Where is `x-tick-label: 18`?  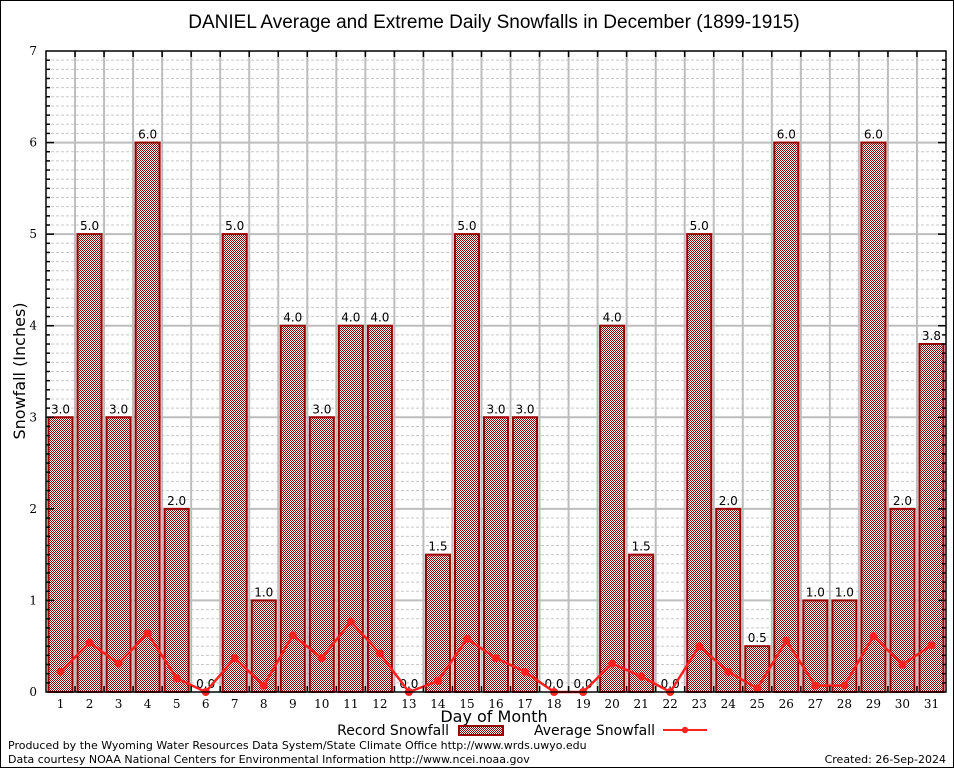
x-tick-label: 18 is located at coordinates (553, 704).